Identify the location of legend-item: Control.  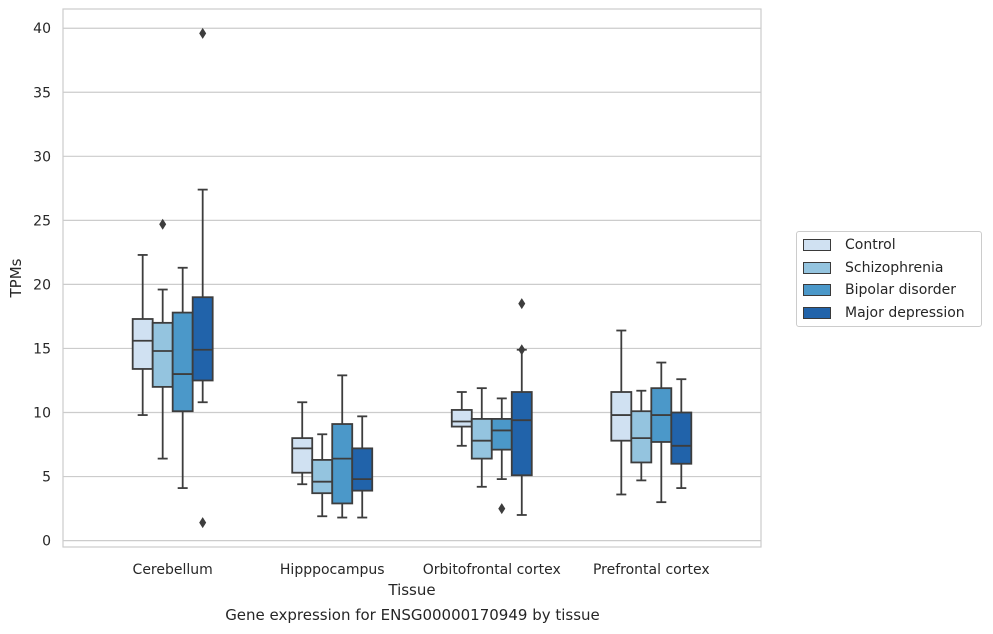
(849, 245).